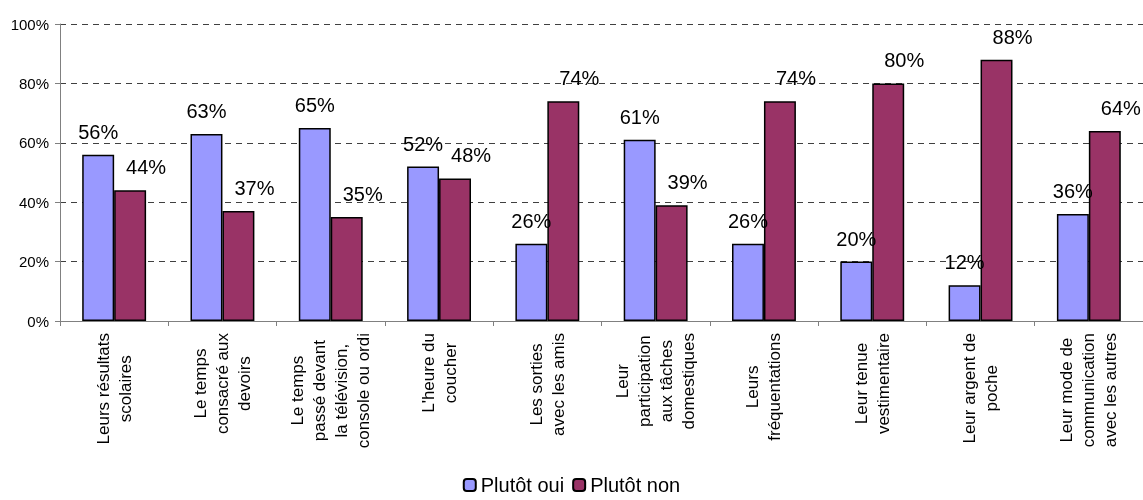 The image size is (1143, 500). What do you see at coordinates (764, 387) in the screenshot?
I see `x-tick-label: Leurs fréquentations` at bounding box center [764, 387].